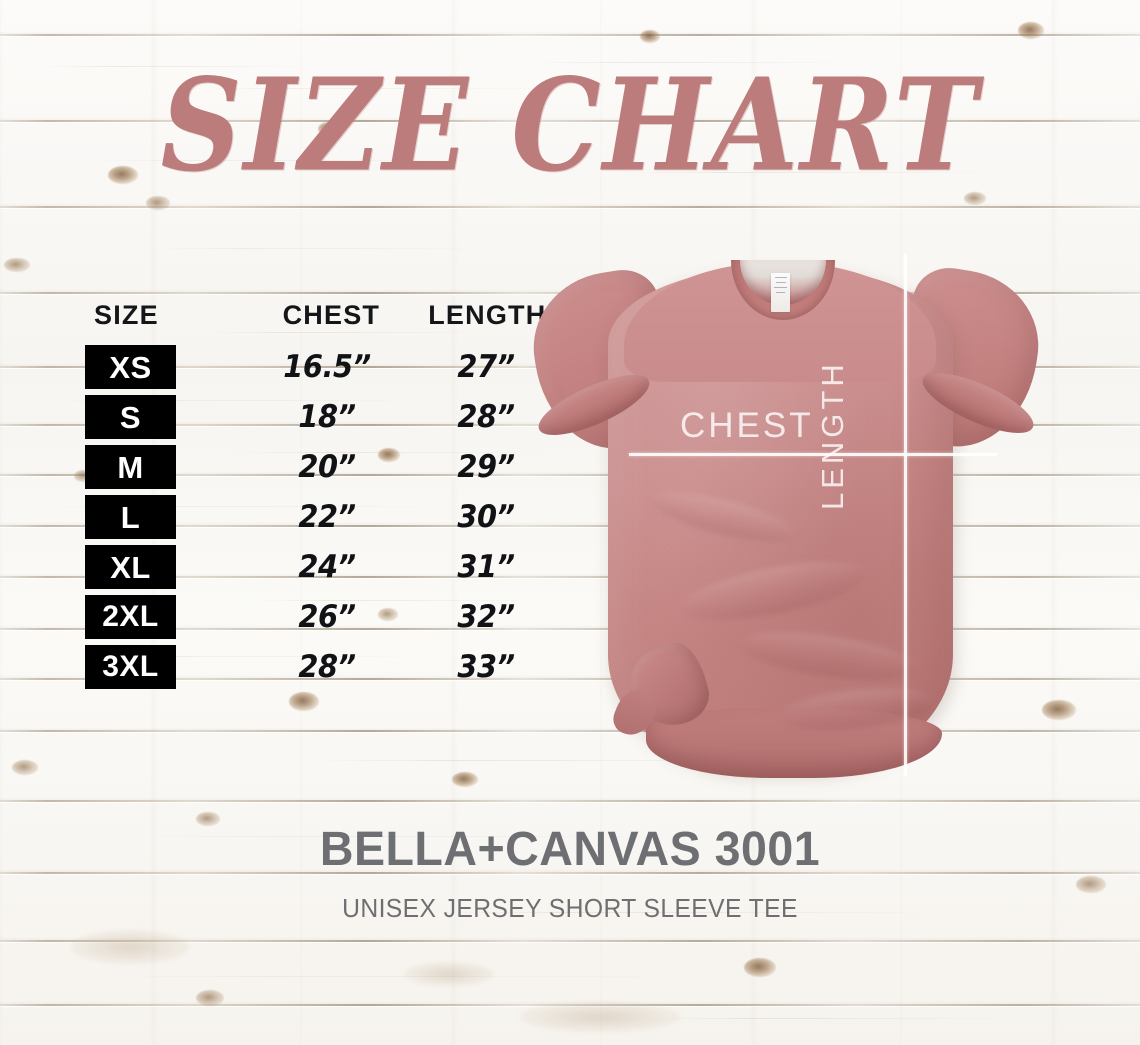 The width and height of the screenshot is (1140, 1045). What do you see at coordinates (486, 667) in the screenshot?
I see `length-value: 33”` at bounding box center [486, 667].